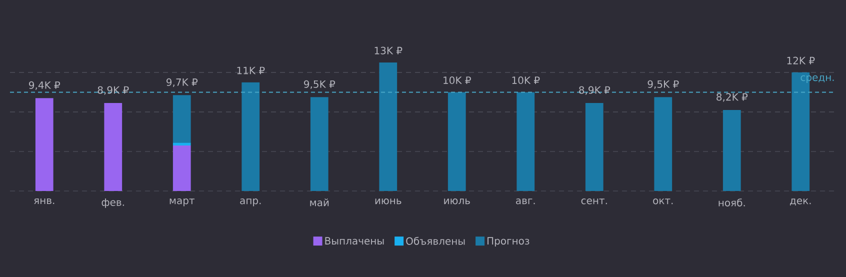 The image size is (846, 277). What do you see at coordinates (44, 85) in the screenshot?
I see `annotation: 9,4K ₽` at bounding box center [44, 85].